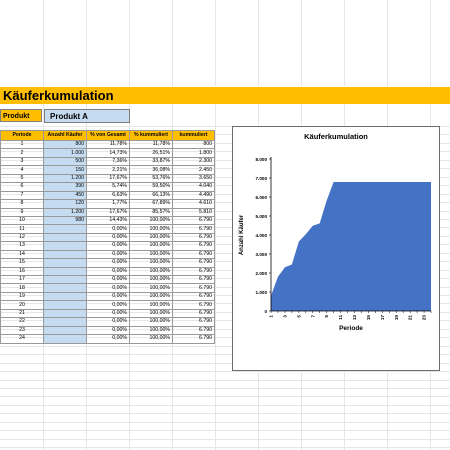  What do you see at coordinates (193, 212) in the screenshot?
I see `cell-kummuliert: 5.810` at bounding box center [193, 212].